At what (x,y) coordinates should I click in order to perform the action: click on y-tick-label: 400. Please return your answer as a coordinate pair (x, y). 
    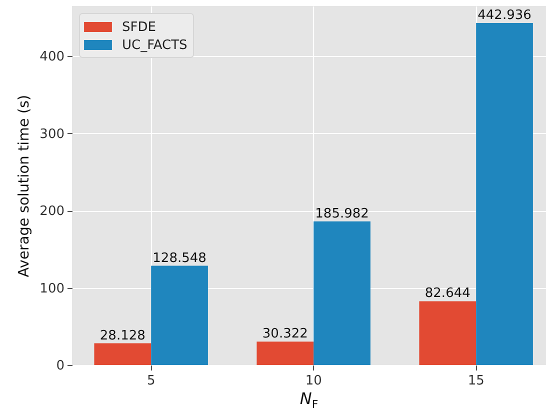
    Looking at the image, I should click on (52, 57).